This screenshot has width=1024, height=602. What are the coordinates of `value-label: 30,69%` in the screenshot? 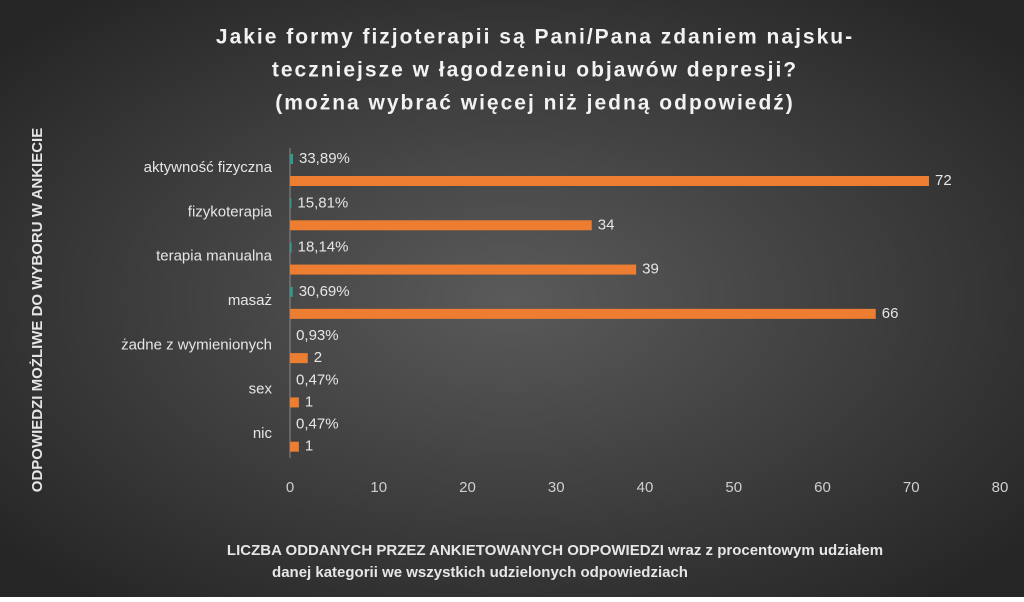 It's located at (324, 291).